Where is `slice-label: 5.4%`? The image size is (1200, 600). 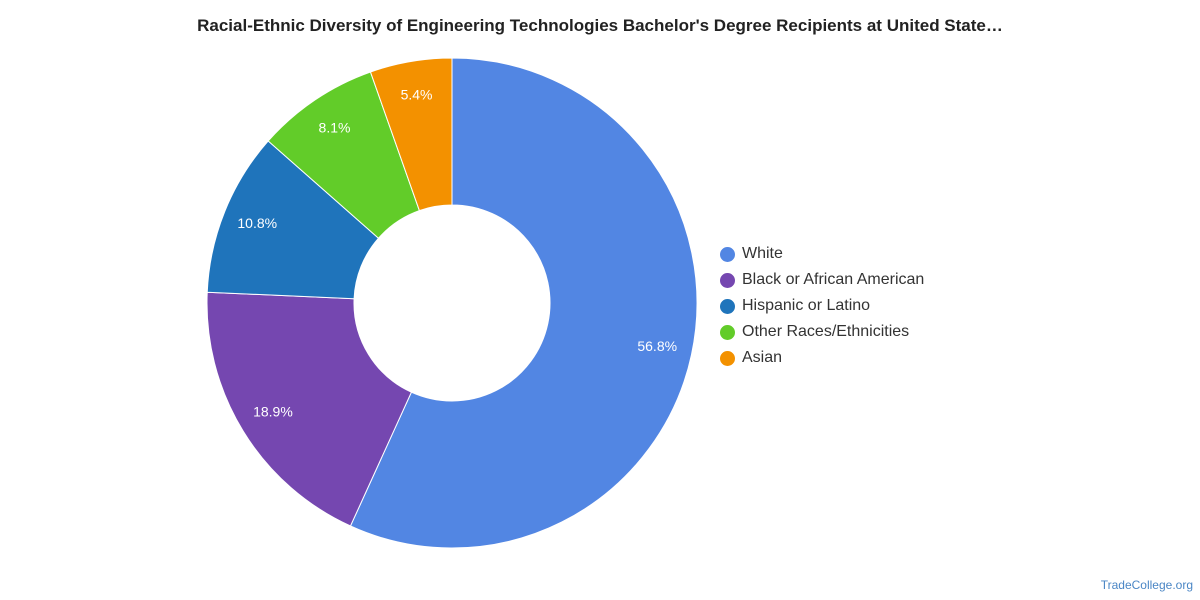
slice-label: 5.4% is located at coordinates (417, 95).